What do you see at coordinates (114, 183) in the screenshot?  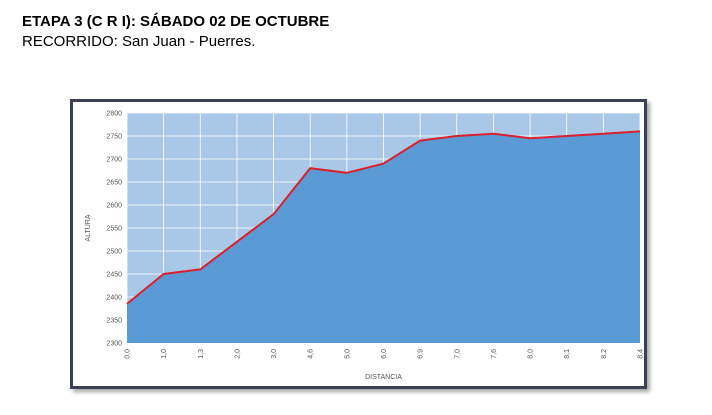 I see `y-tick-label: 2650` at bounding box center [114, 183].